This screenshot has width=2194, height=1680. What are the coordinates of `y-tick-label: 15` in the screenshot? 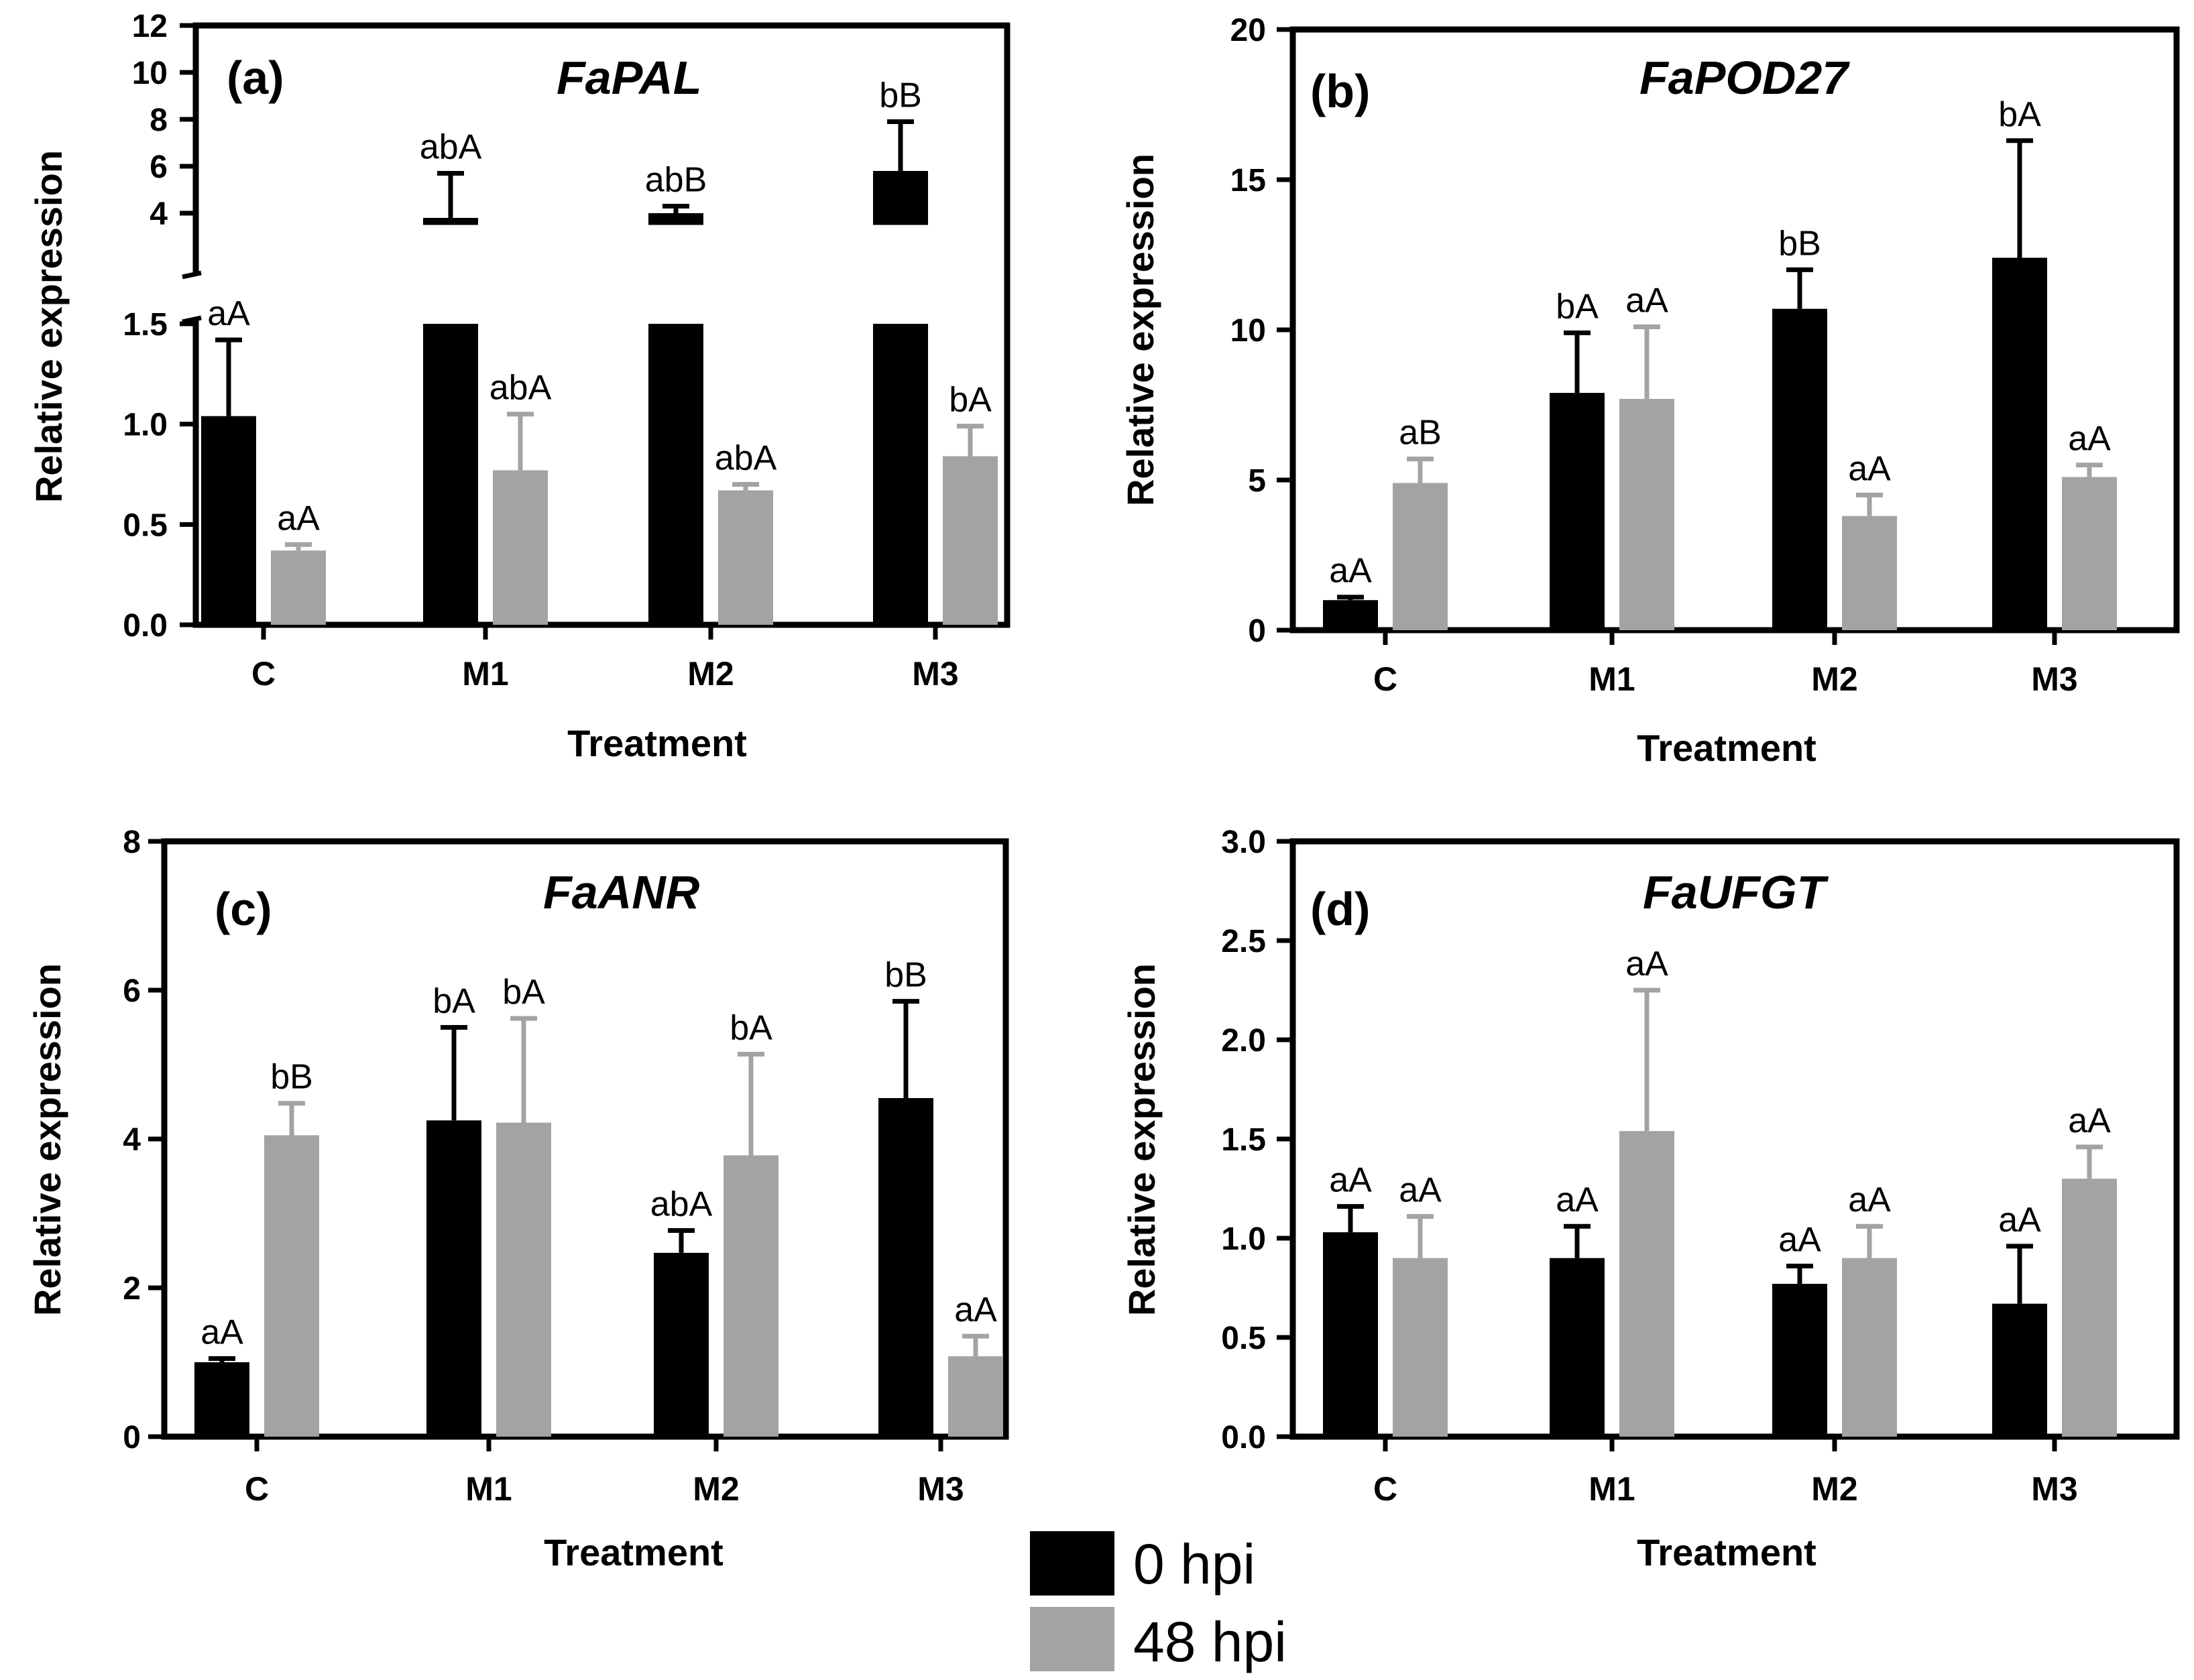 It's located at (1248, 180).